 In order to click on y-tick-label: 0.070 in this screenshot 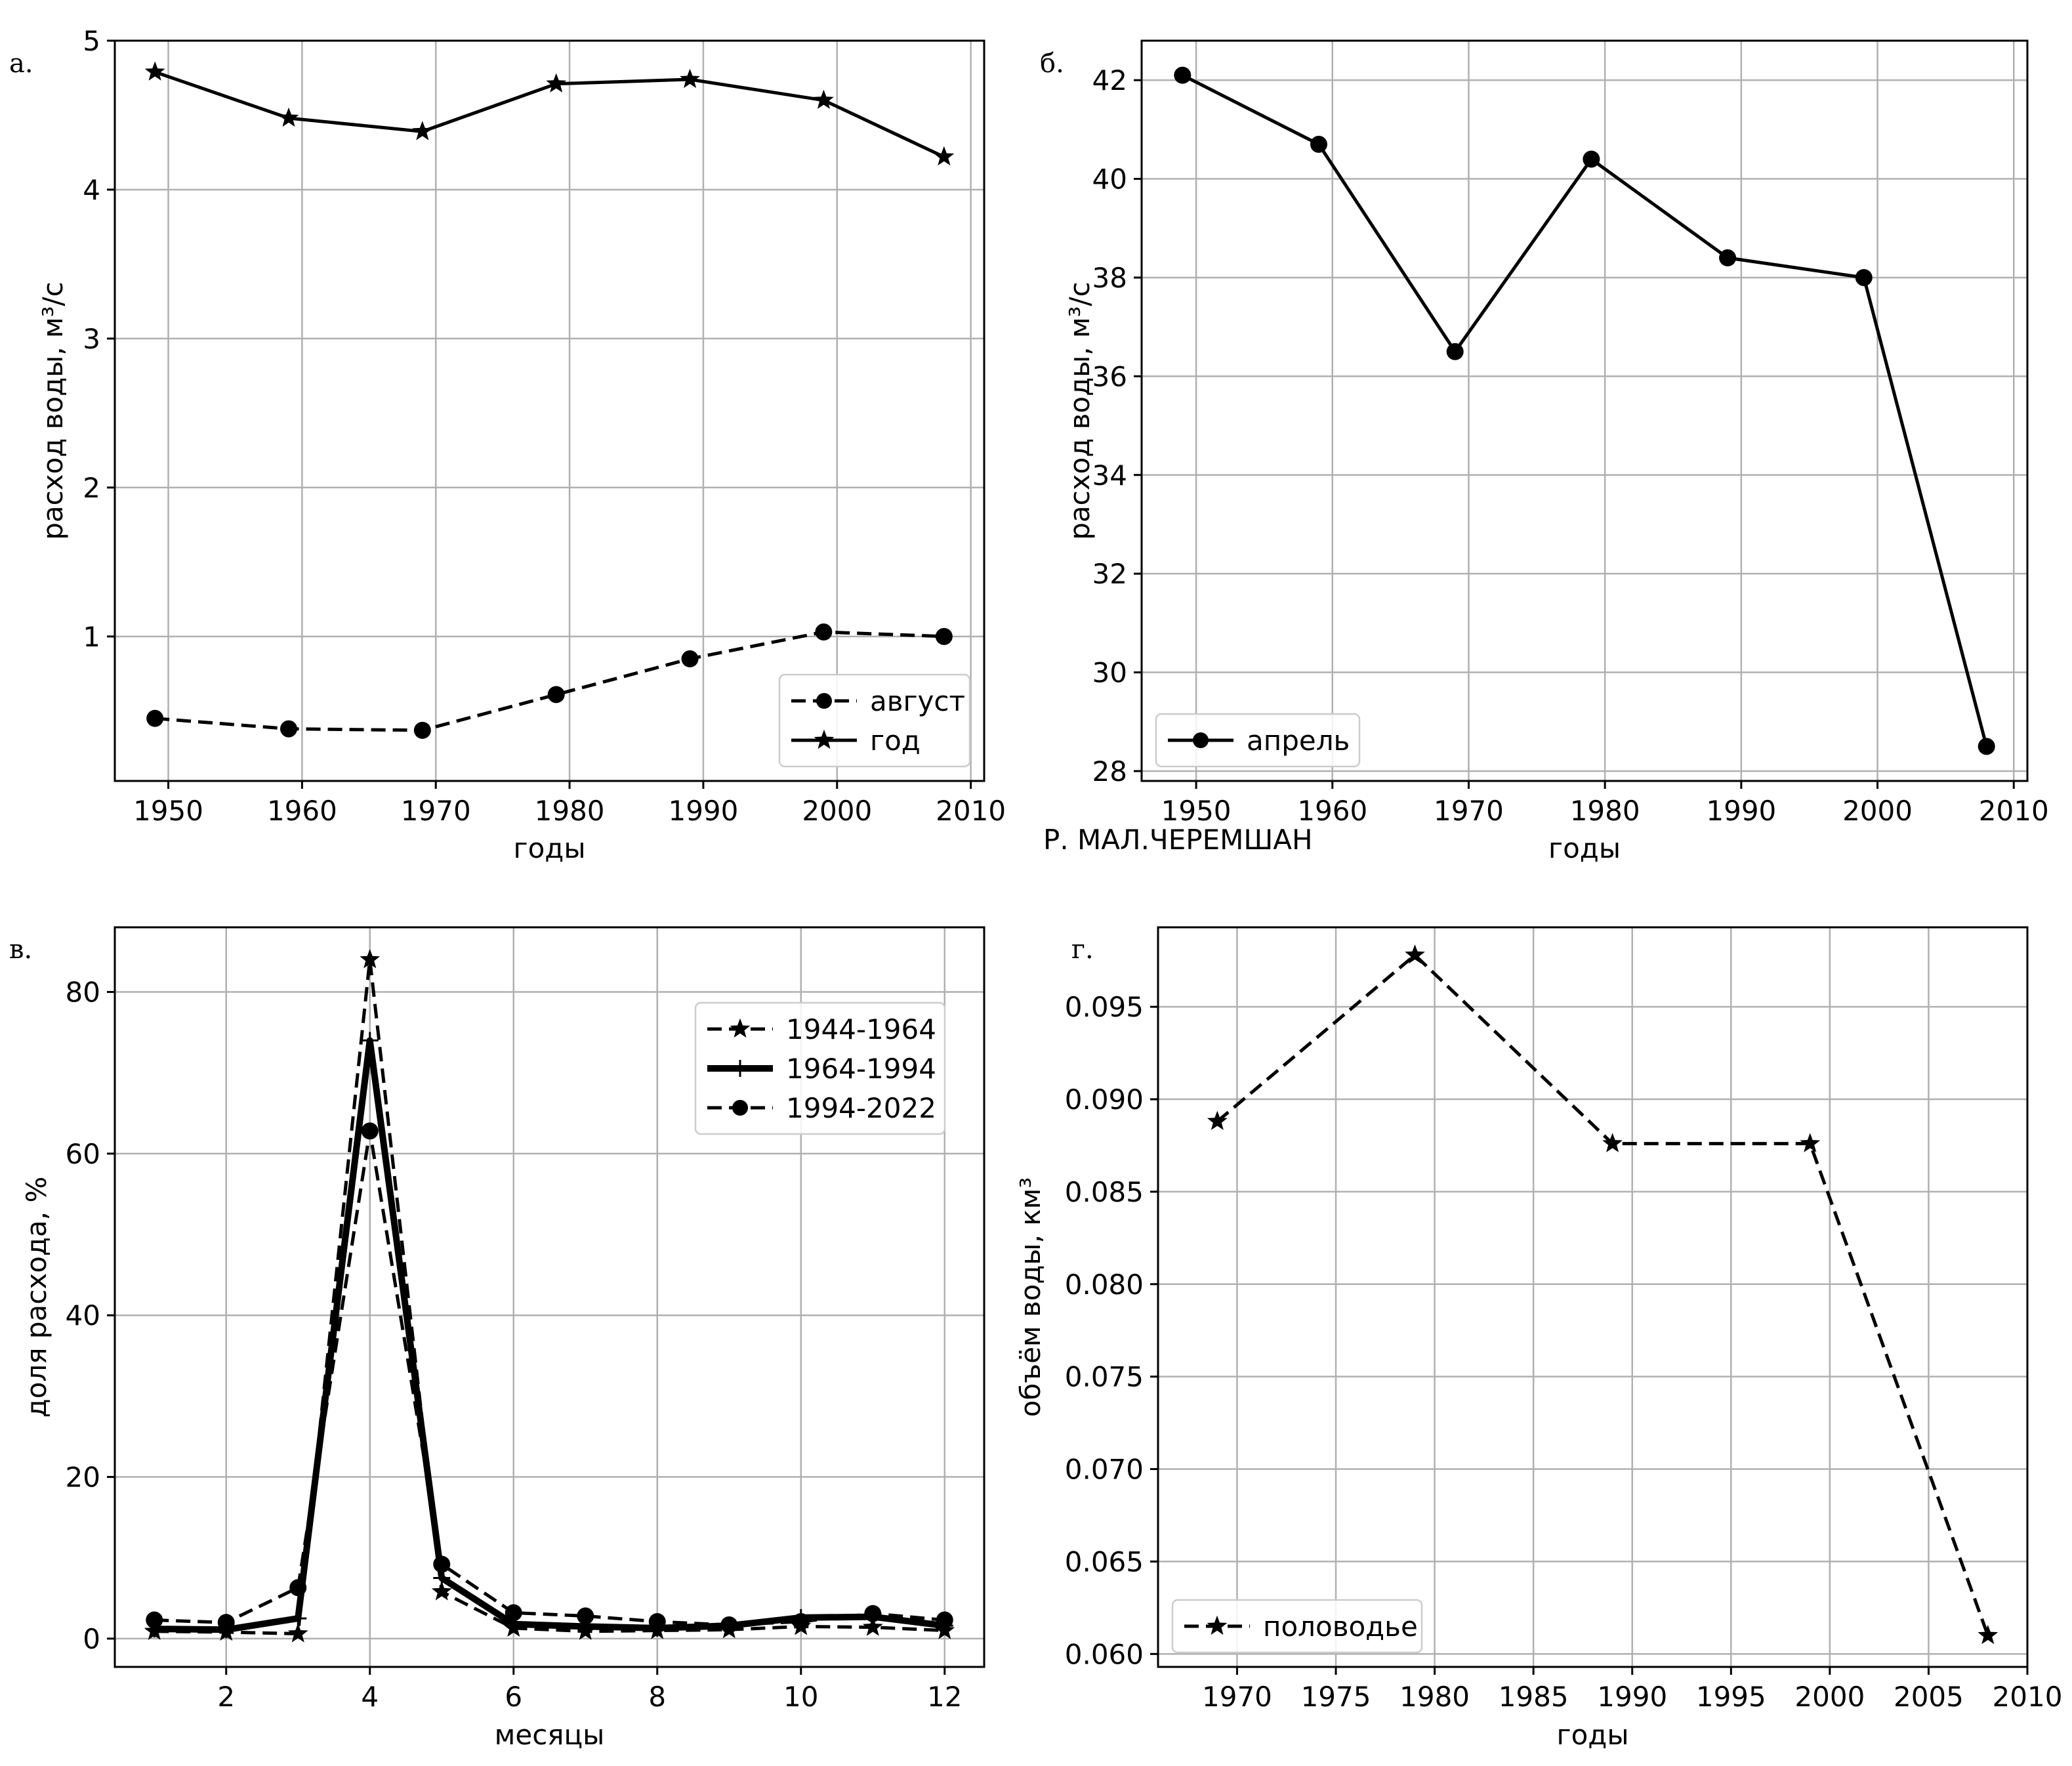, I will do `click(1104, 1470)`.